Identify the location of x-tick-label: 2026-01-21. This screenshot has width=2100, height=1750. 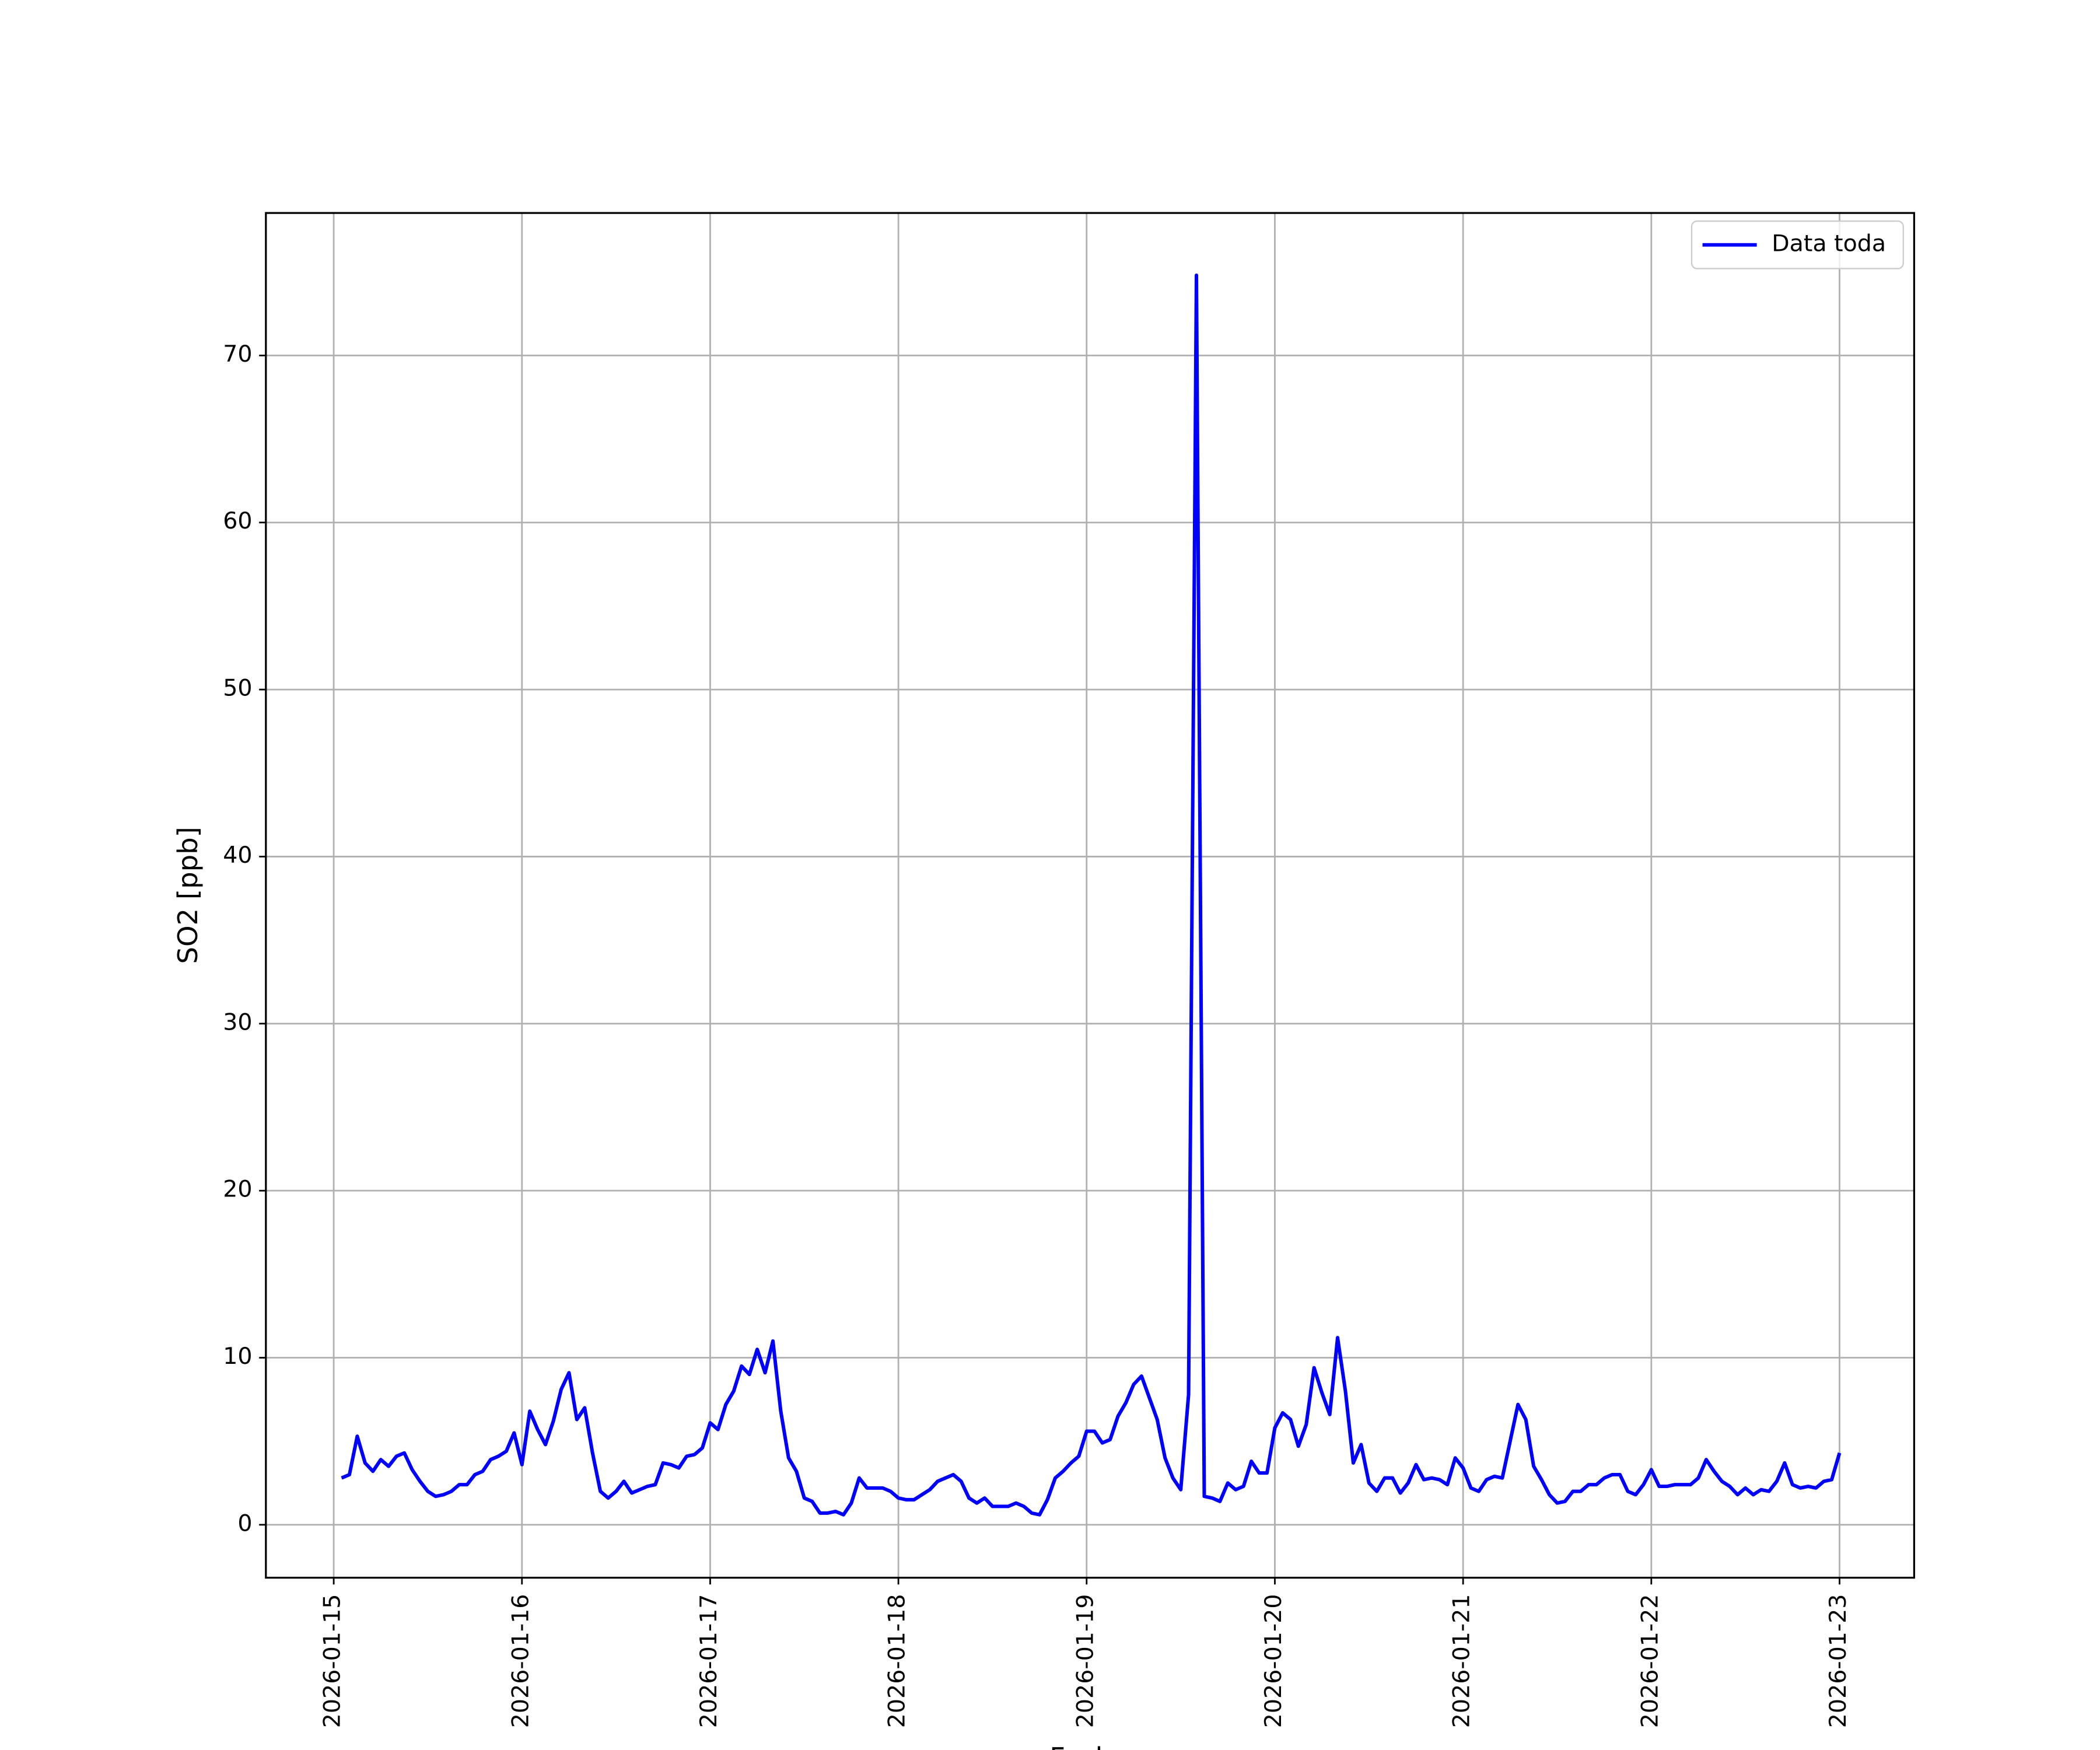
(1461, 1661).